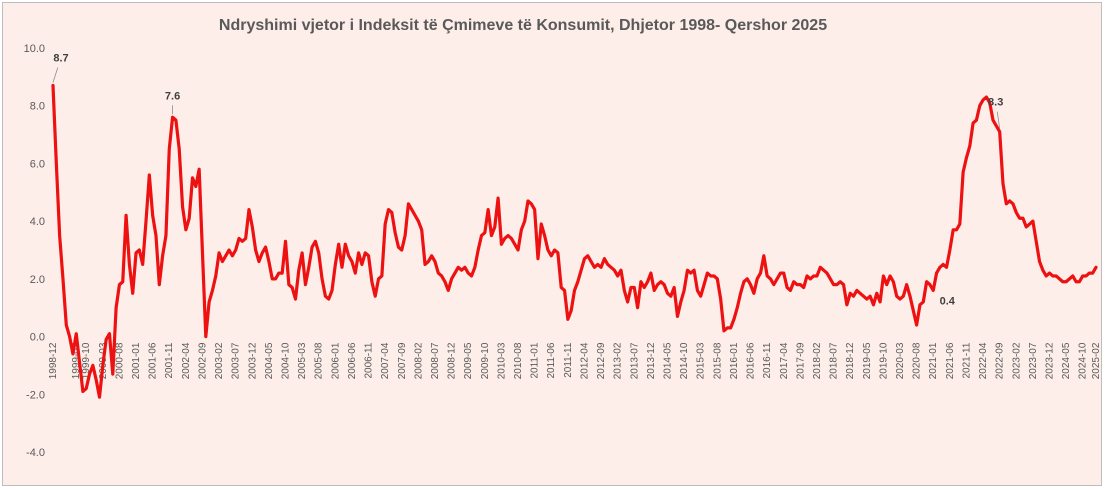  What do you see at coordinates (435, 360) in the screenshot?
I see `x-tick-label: 2008-07` at bounding box center [435, 360].